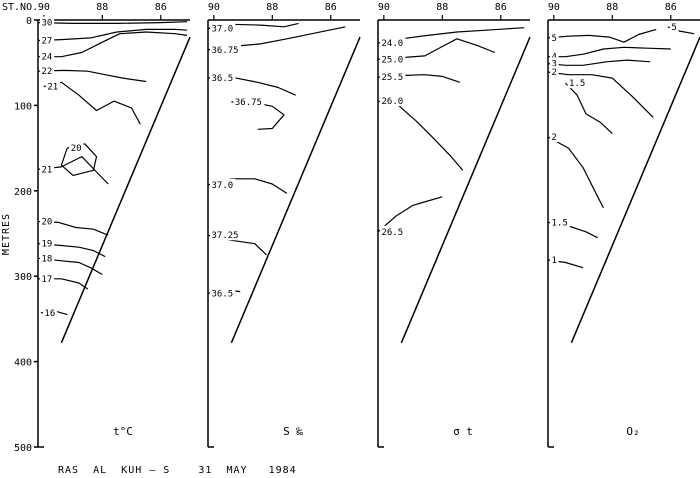 The width and height of the screenshot is (700, 478). I want to click on depth-tick-label: 200, so click(23, 192).